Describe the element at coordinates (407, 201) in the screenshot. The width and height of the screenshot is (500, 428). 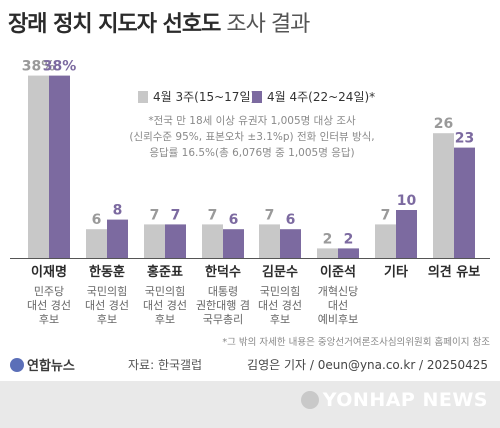
I see `data-label: 10` at that location.